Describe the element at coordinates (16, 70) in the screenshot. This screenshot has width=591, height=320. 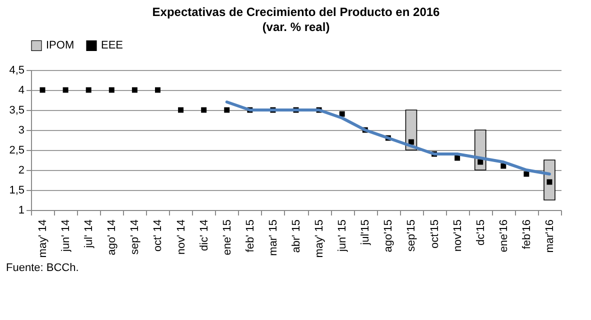
I see `y-tick-label: 4,5` at that location.